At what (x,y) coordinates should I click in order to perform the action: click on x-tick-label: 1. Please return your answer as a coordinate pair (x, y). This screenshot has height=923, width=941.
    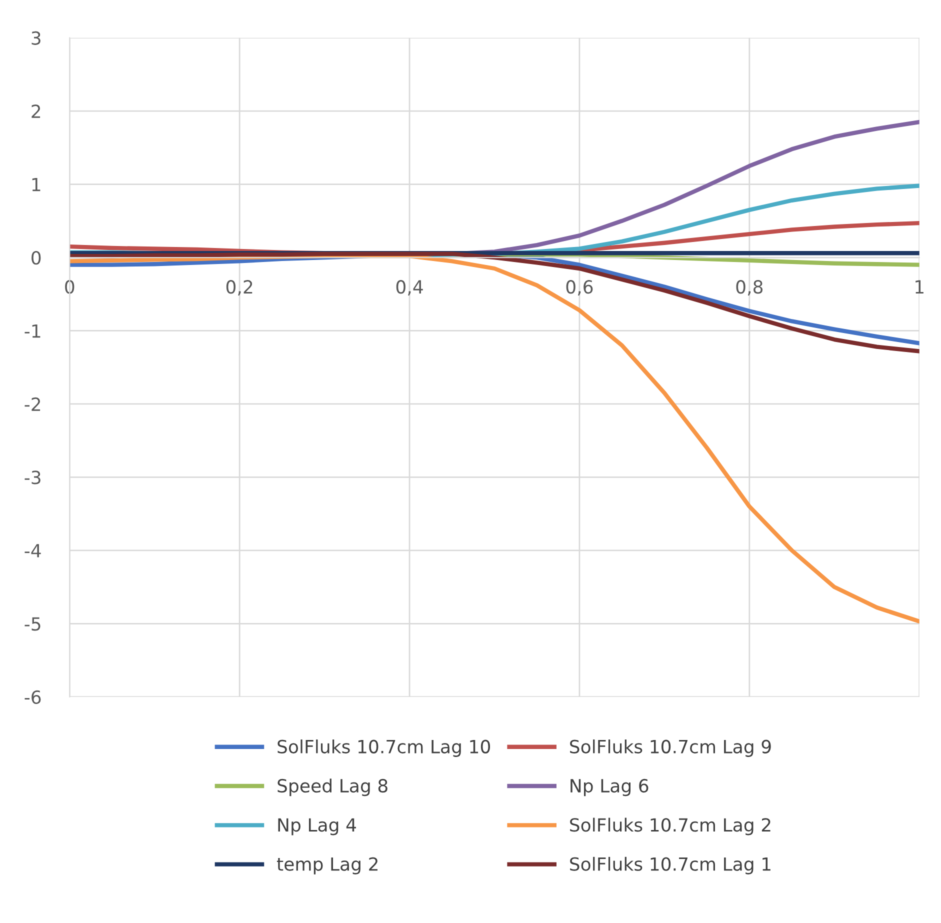
    Looking at the image, I should click on (920, 287).